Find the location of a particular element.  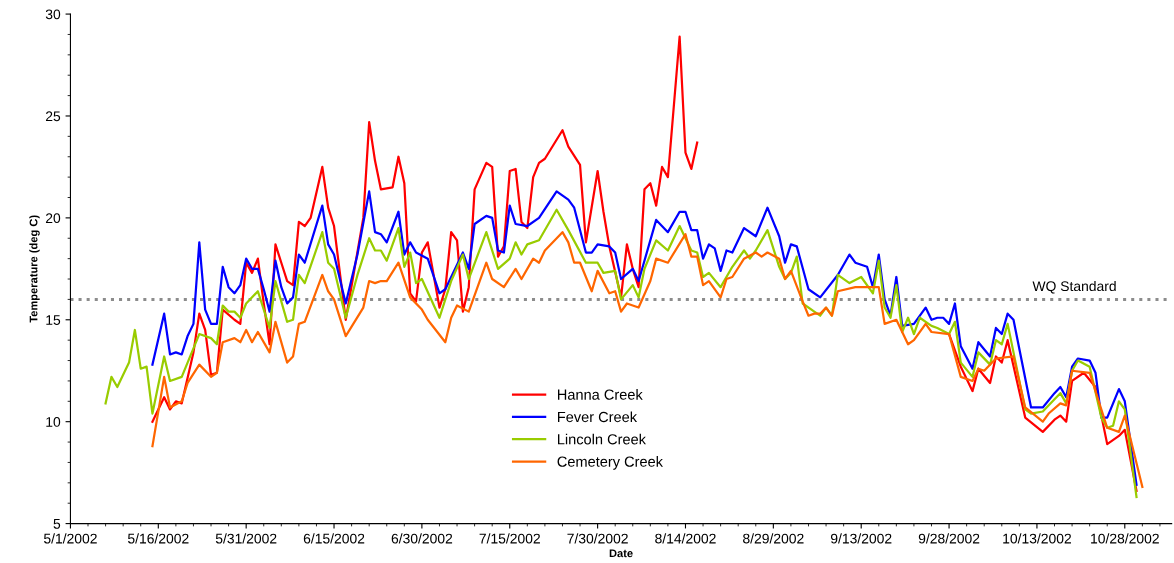

x-tick-label: 5/31/2002 is located at coordinates (246, 538).